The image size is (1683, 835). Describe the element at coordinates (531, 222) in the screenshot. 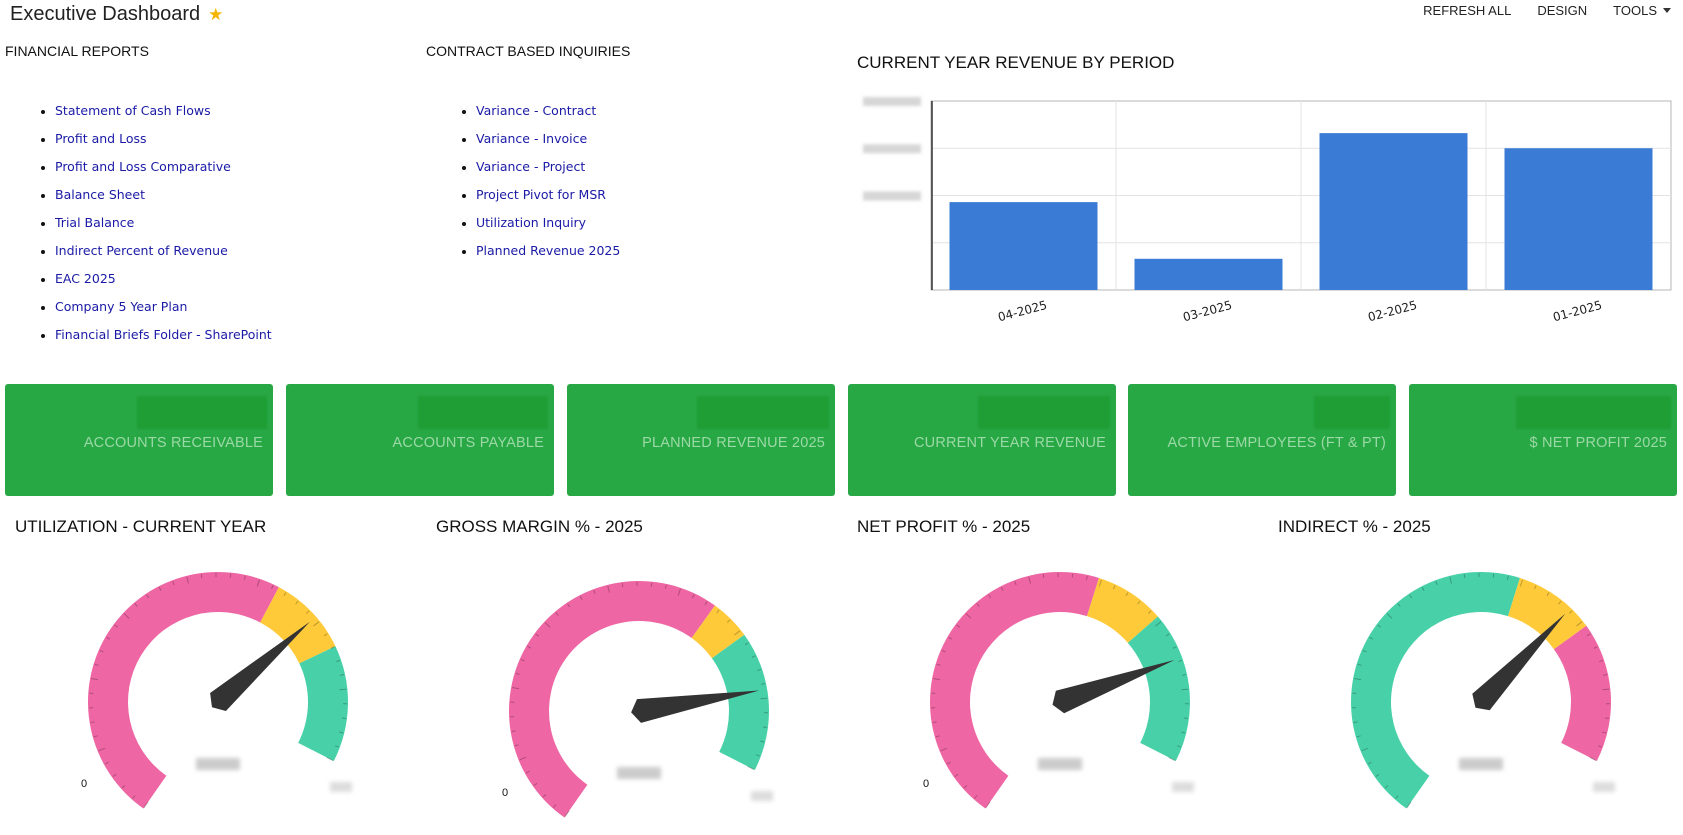

I see `contract-inquiry-link: Utilization Inquiry` at that location.